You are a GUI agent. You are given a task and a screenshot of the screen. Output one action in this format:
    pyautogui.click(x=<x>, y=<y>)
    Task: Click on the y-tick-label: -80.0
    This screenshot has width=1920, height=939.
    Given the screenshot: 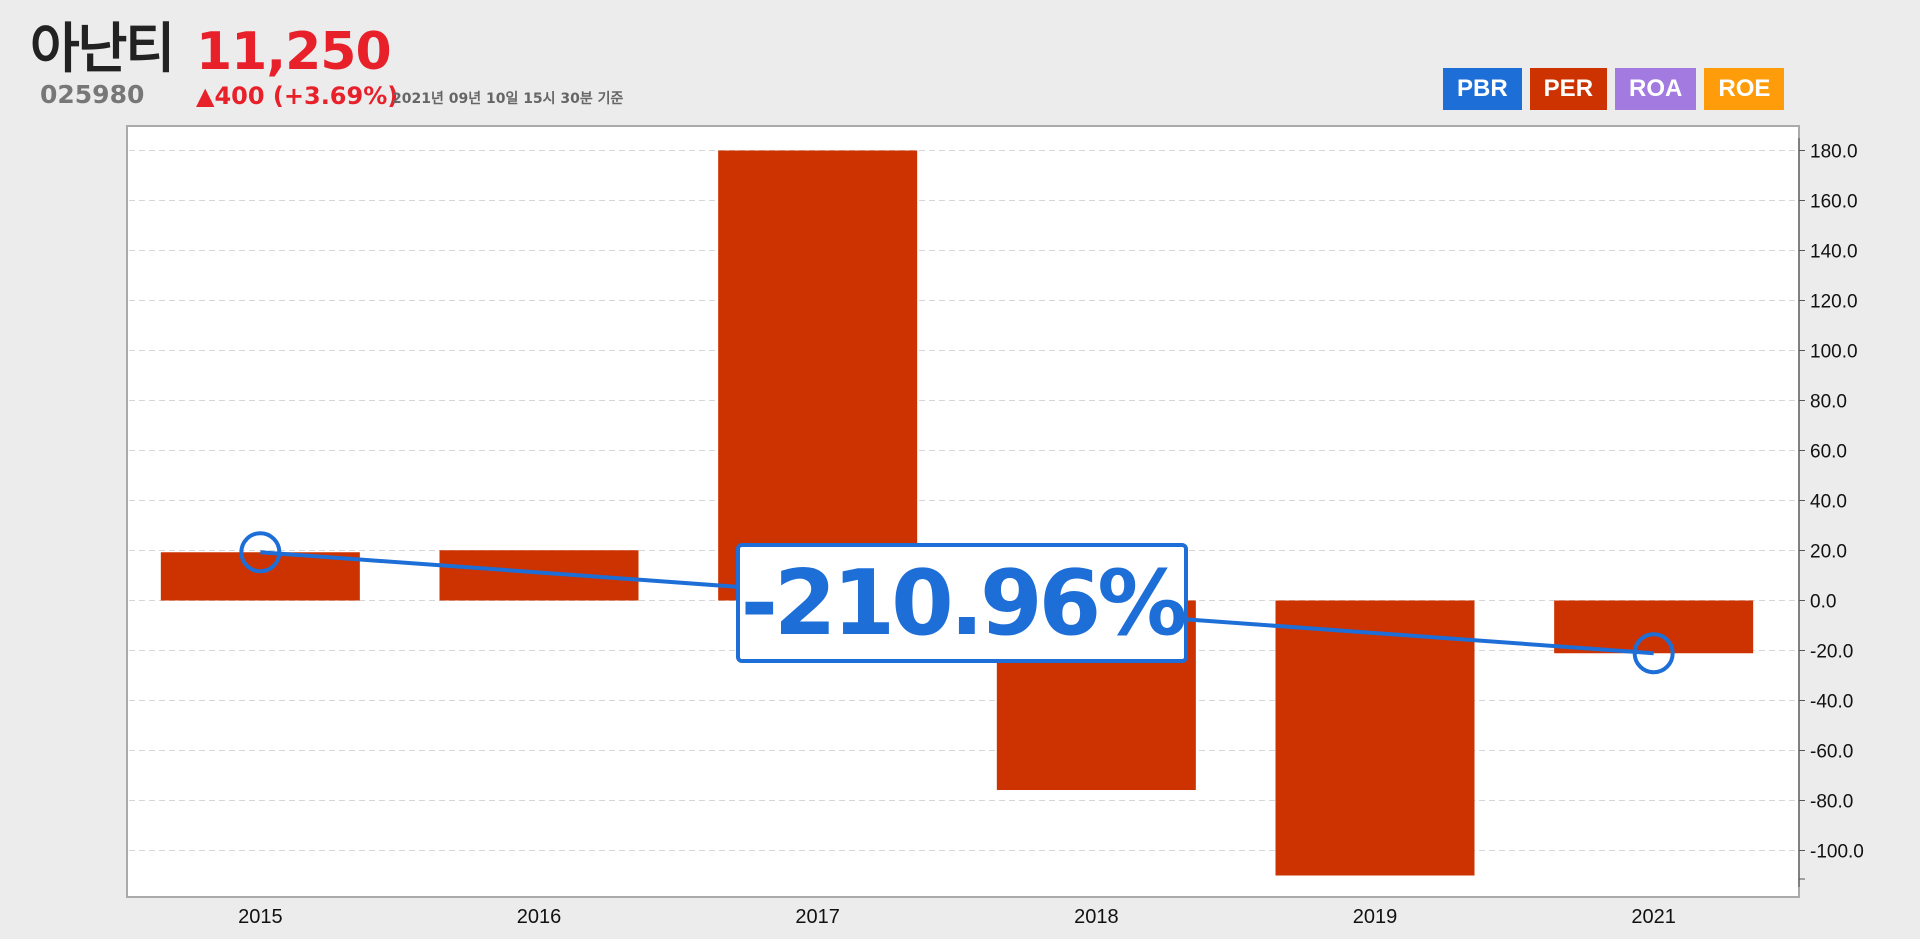 What is the action you would take?
    pyautogui.click(x=1831, y=802)
    